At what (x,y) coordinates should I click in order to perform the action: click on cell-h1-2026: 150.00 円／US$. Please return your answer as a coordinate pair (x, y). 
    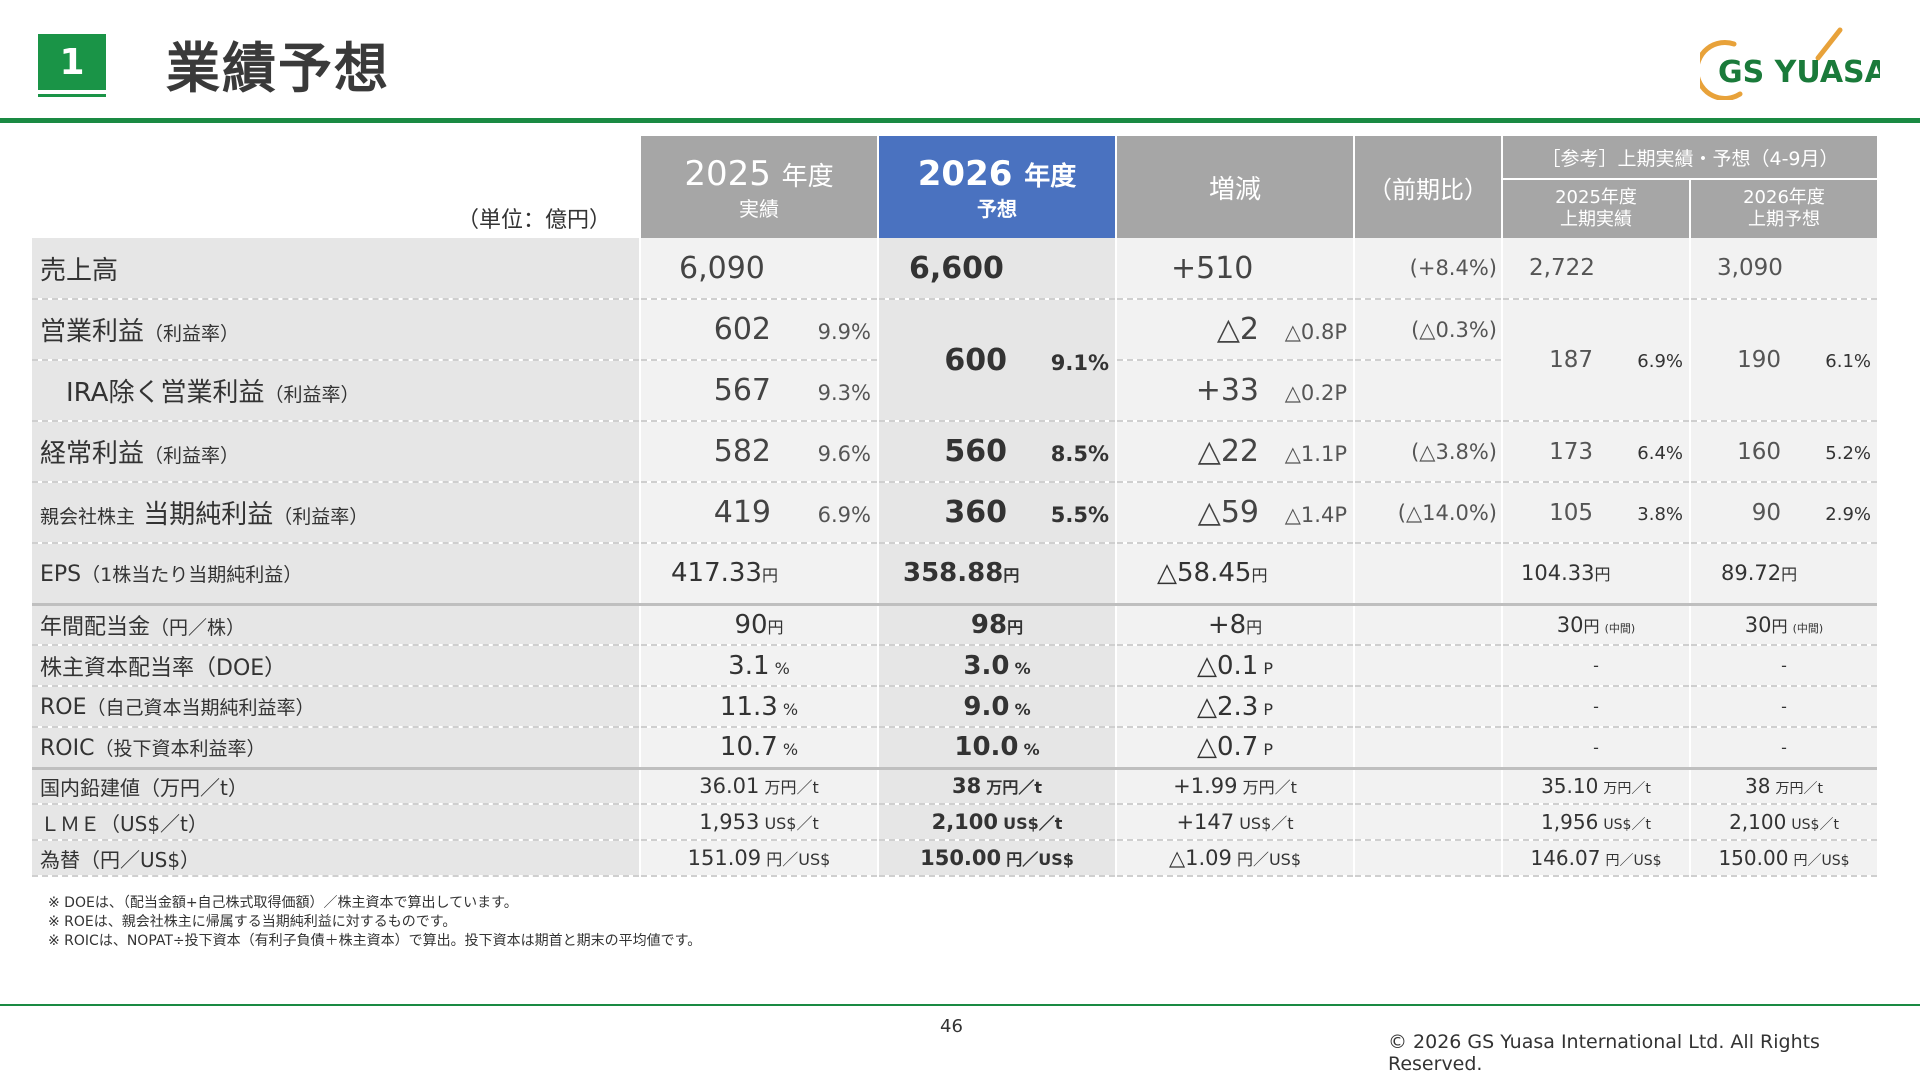
    Looking at the image, I should click on (1783, 858).